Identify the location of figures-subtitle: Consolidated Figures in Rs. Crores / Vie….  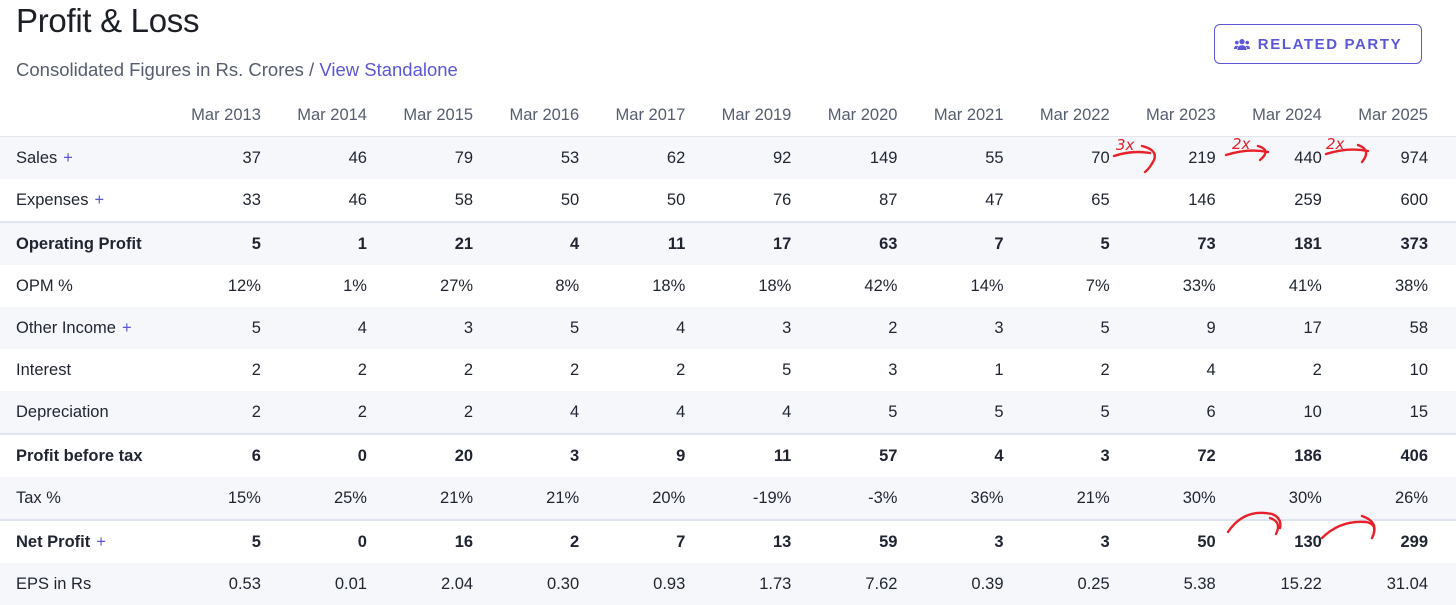
(237, 70).